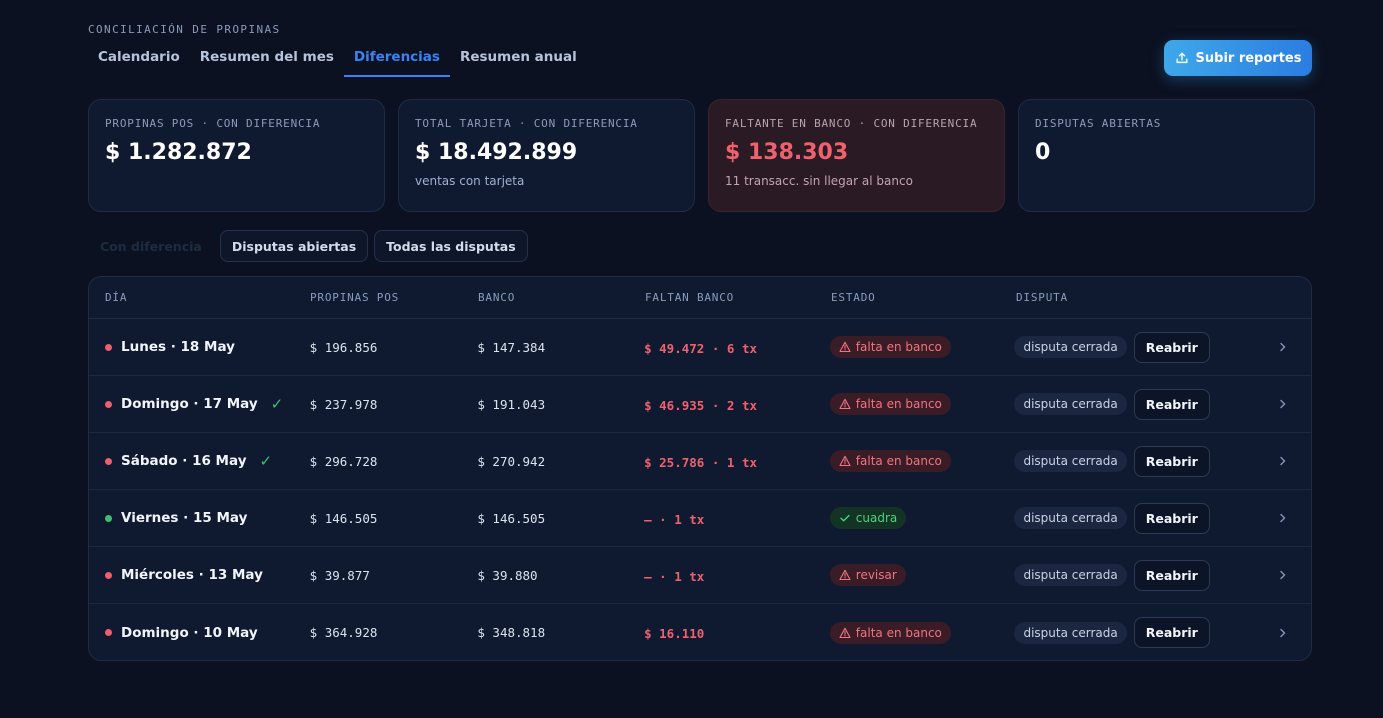 This screenshot has width=1383, height=718. Describe the element at coordinates (497, 297) in the screenshot. I see `header-banco: BANCO` at that location.